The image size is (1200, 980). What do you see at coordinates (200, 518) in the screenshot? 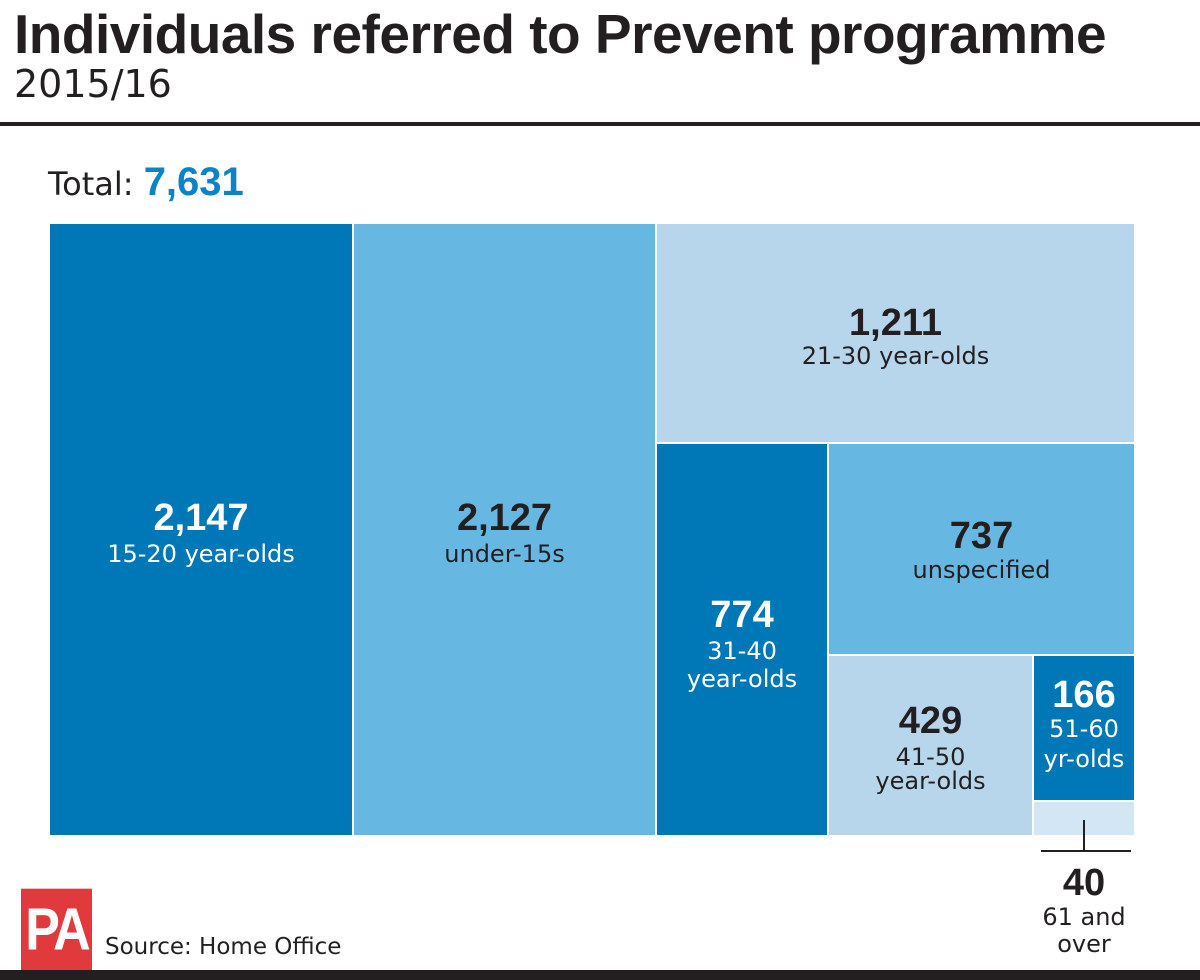
I see `cell-value-label: 2,147` at bounding box center [200, 518].